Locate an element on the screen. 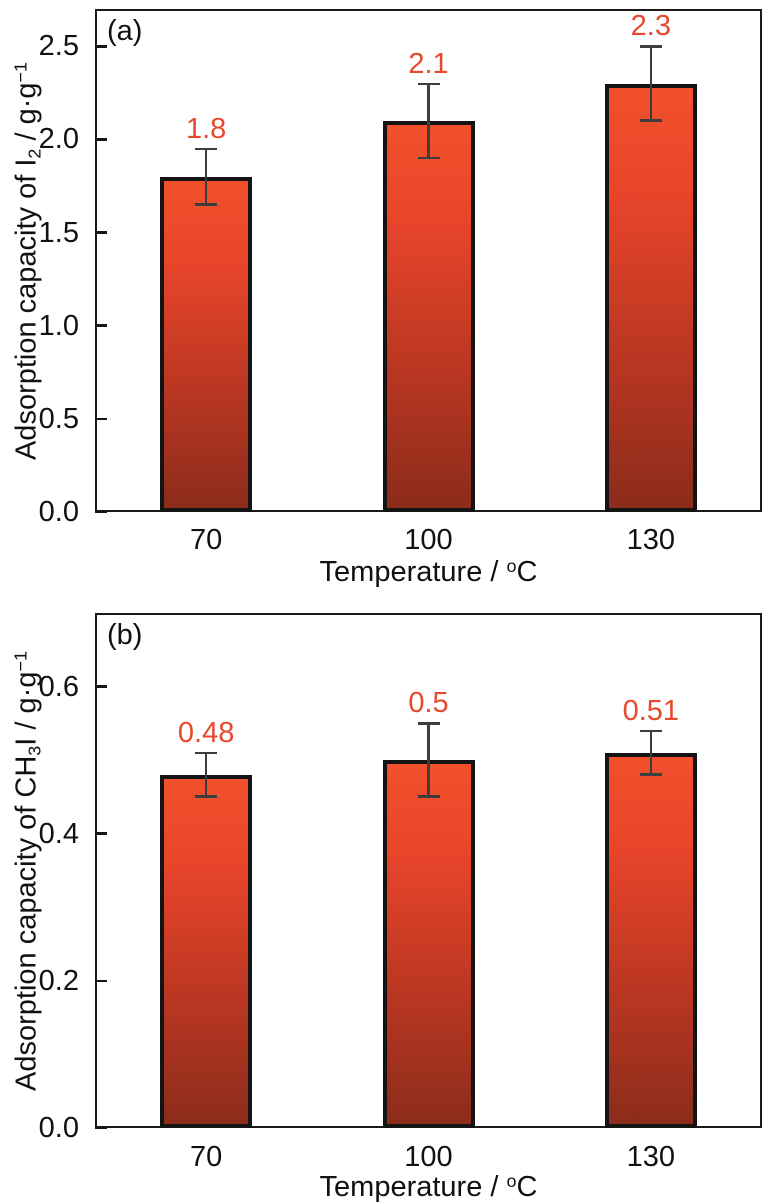 Image resolution: width=770 pixels, height=1202 pixels. bar-value-label: 2.3 is located at coordinates (650, 26).